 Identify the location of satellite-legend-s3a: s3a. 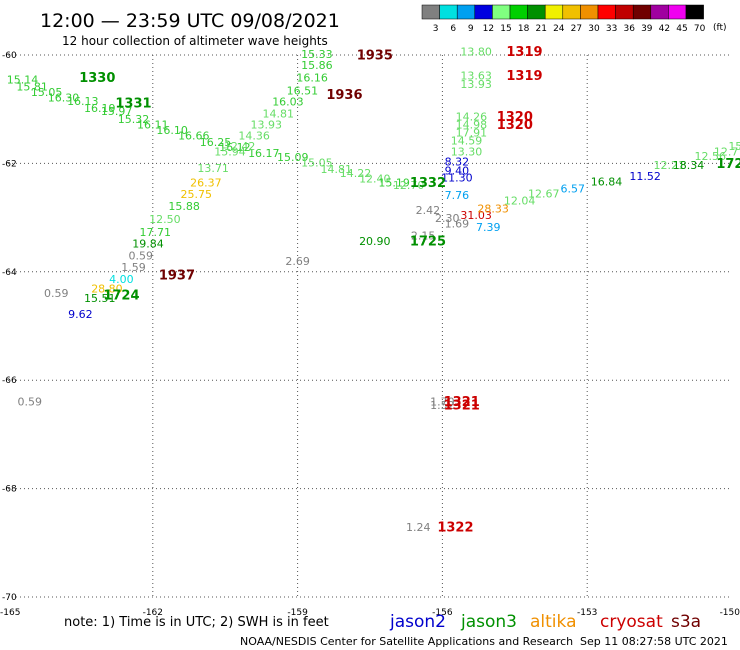
(686, 622).